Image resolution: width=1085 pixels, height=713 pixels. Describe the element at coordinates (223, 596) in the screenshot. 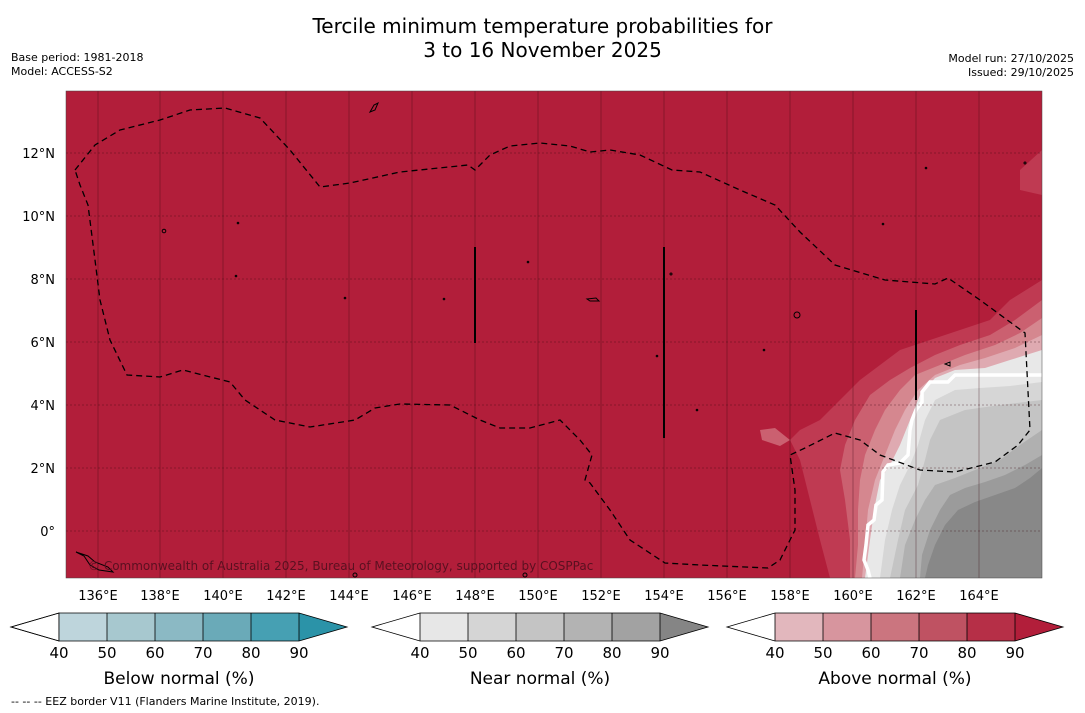

I see `lon-tick: 140°E` at that location.